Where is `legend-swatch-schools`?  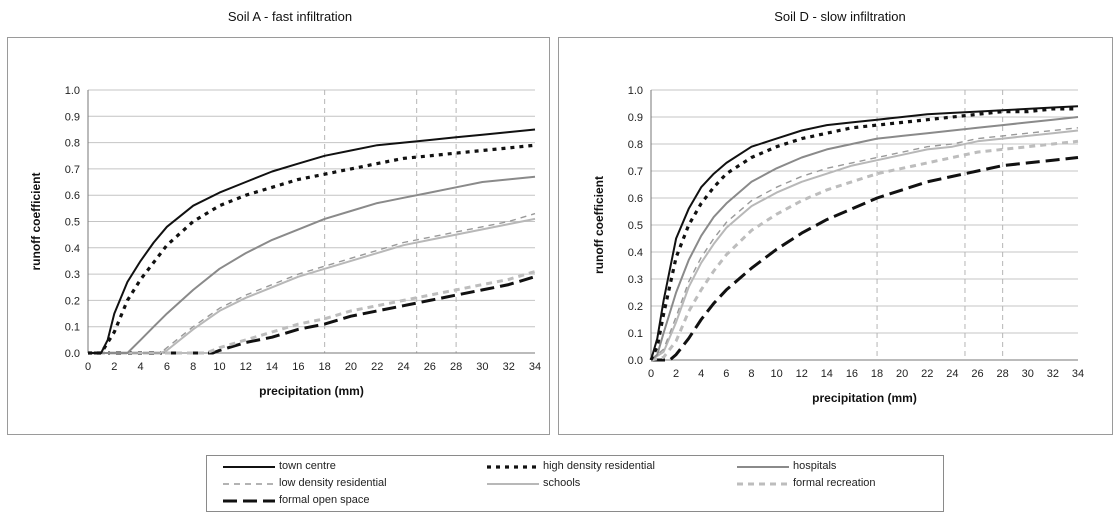 legend-swatch-schools is located at coordinates (513, 484).